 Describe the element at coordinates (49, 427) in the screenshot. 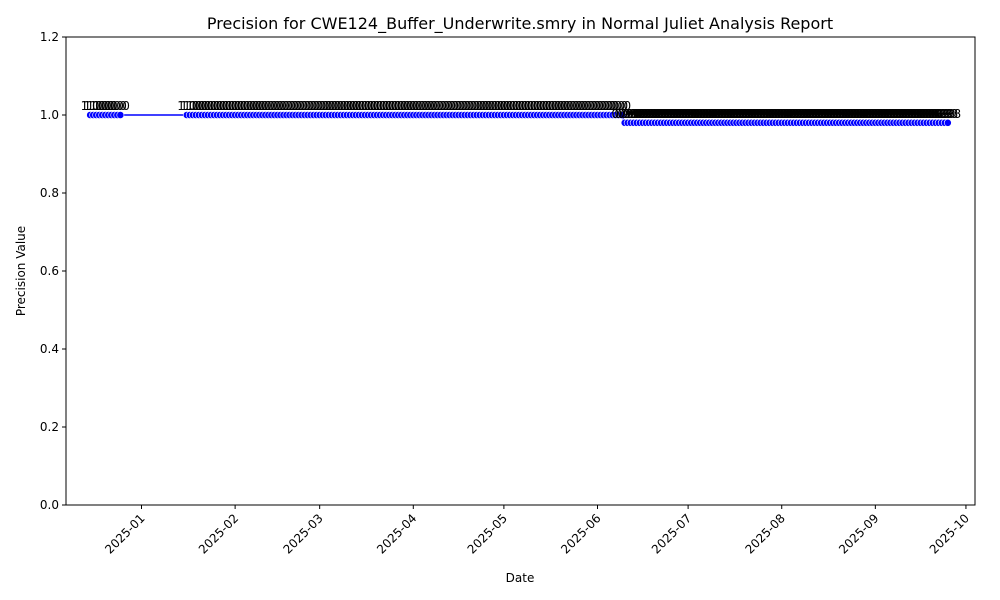

I see `y-tick-label: 0.2` at that location.